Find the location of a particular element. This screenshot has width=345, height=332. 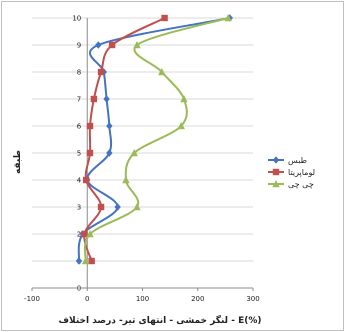

x-tick-label: 200 is located at coordinates (197, 299).